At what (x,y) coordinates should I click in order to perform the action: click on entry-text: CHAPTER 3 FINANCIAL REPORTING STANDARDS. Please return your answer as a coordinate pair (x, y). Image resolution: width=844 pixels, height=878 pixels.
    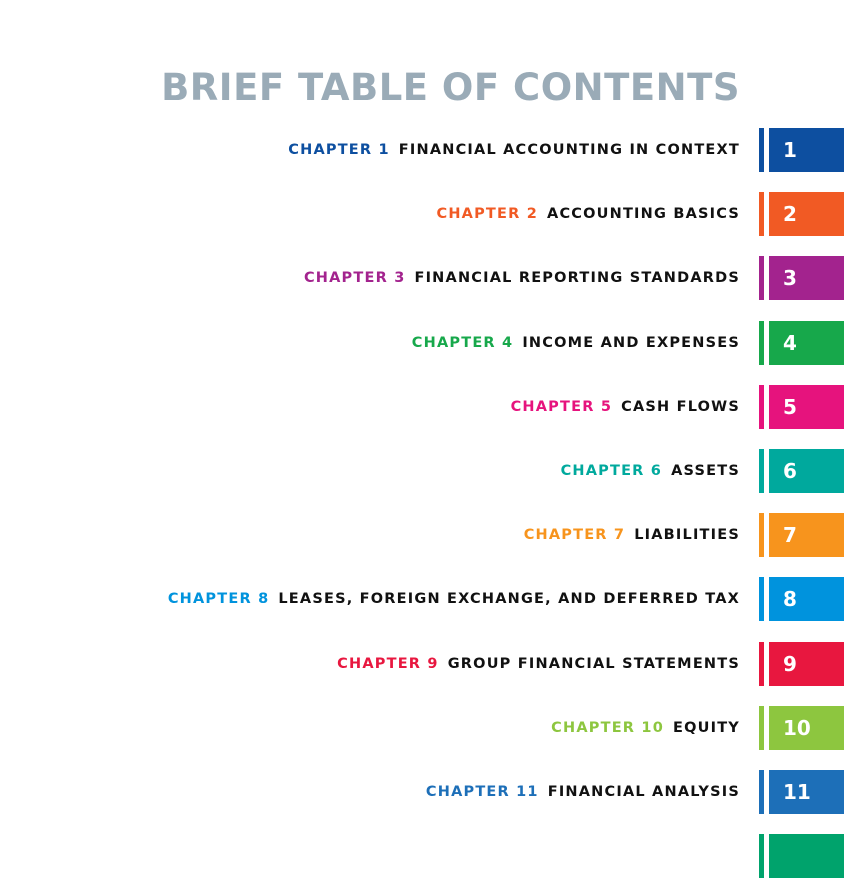
    Looking at the image, I should click on (522, 278).